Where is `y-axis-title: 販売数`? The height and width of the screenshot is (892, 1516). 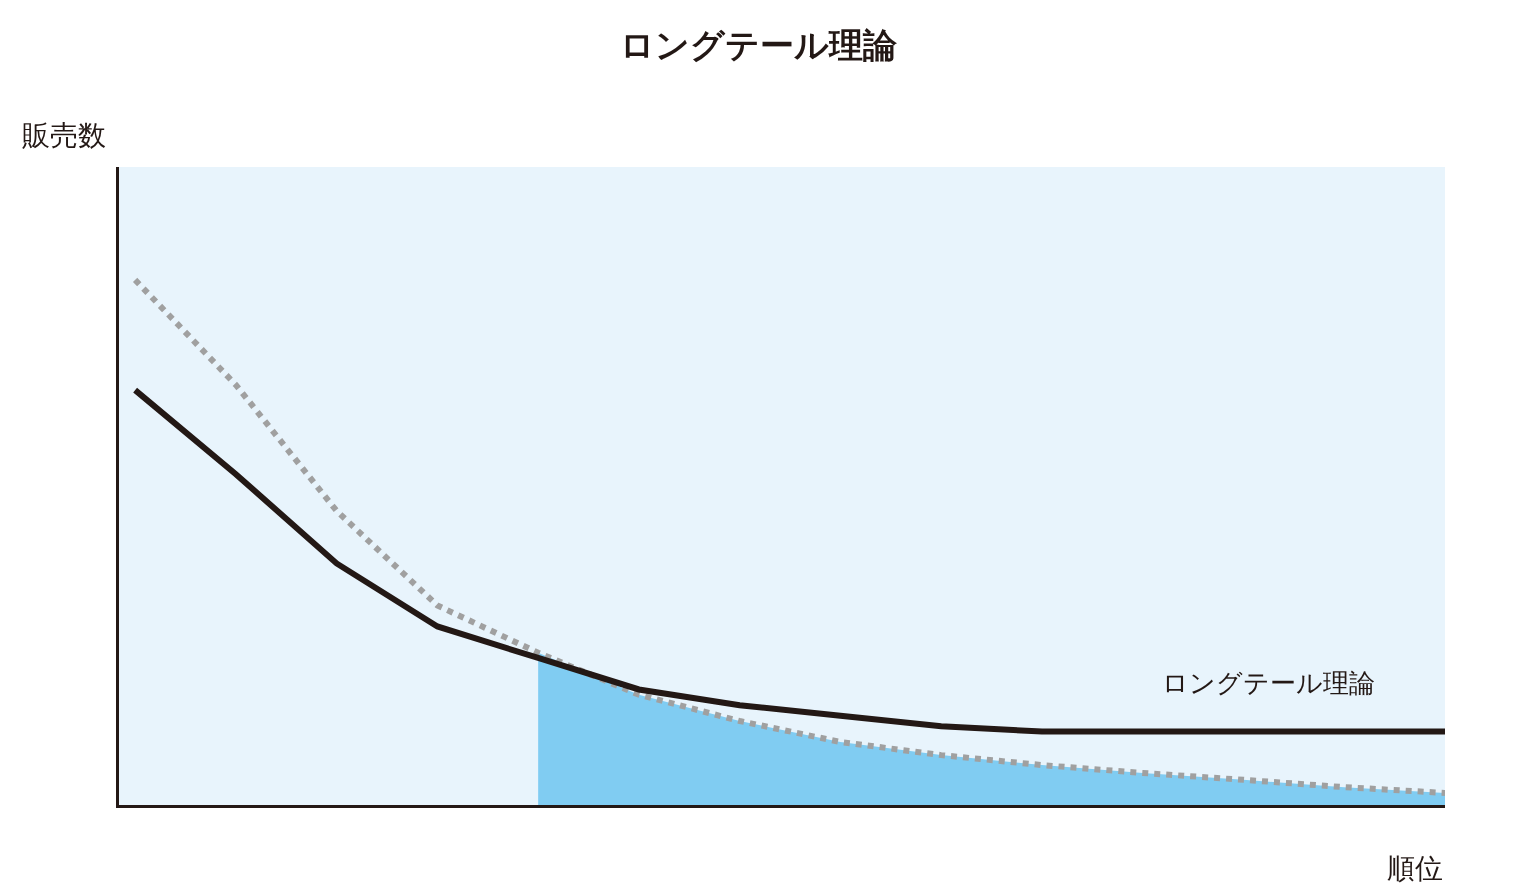 y-axis-title: 販売数 is located at coordinates (64, 135).